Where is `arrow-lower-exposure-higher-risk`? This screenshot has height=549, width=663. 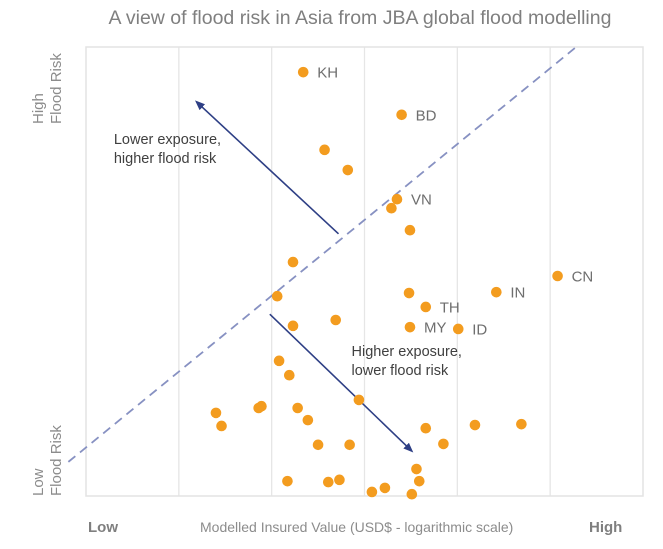 arrow-lower-exposure-higher-risk is located at coordinates (267, 167).